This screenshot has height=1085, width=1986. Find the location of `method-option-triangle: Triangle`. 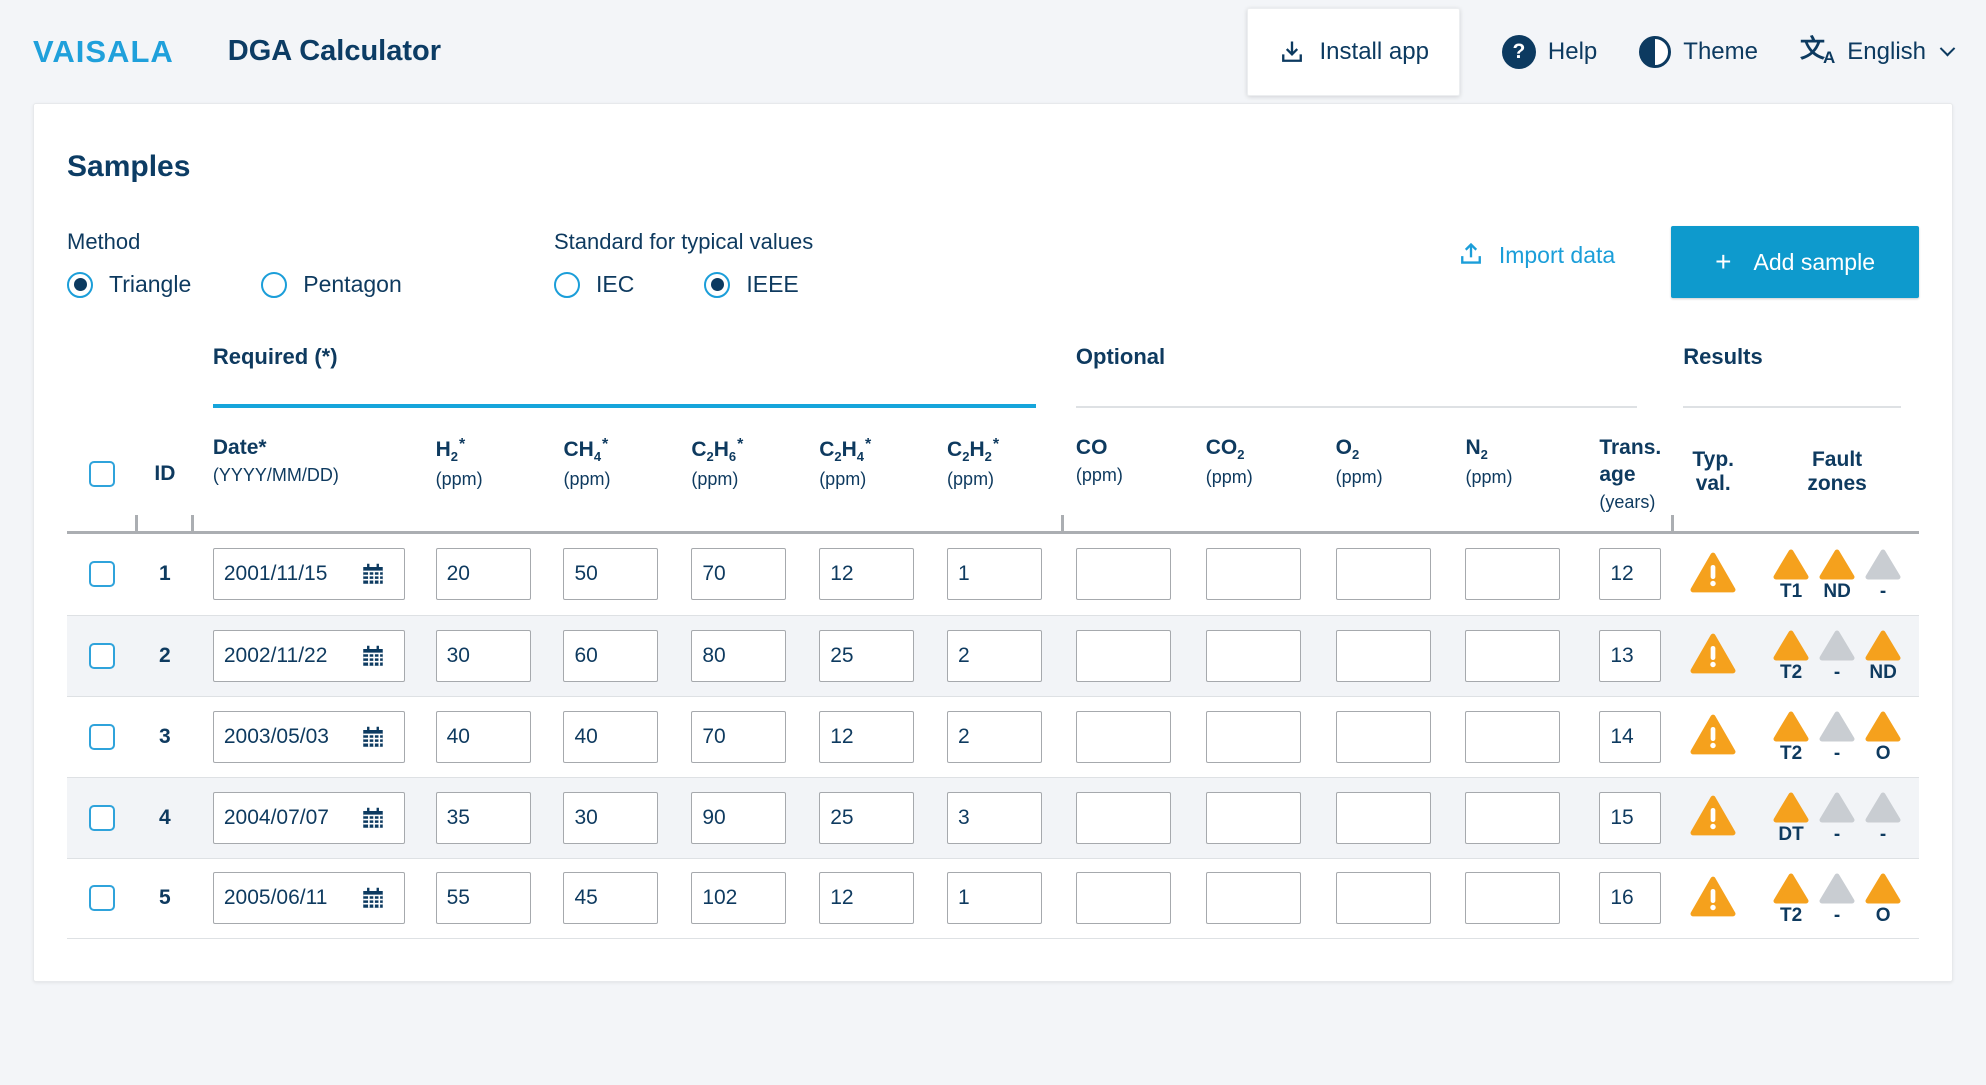

method-option-triangle: Triangle is located at coordinates (129, 284).